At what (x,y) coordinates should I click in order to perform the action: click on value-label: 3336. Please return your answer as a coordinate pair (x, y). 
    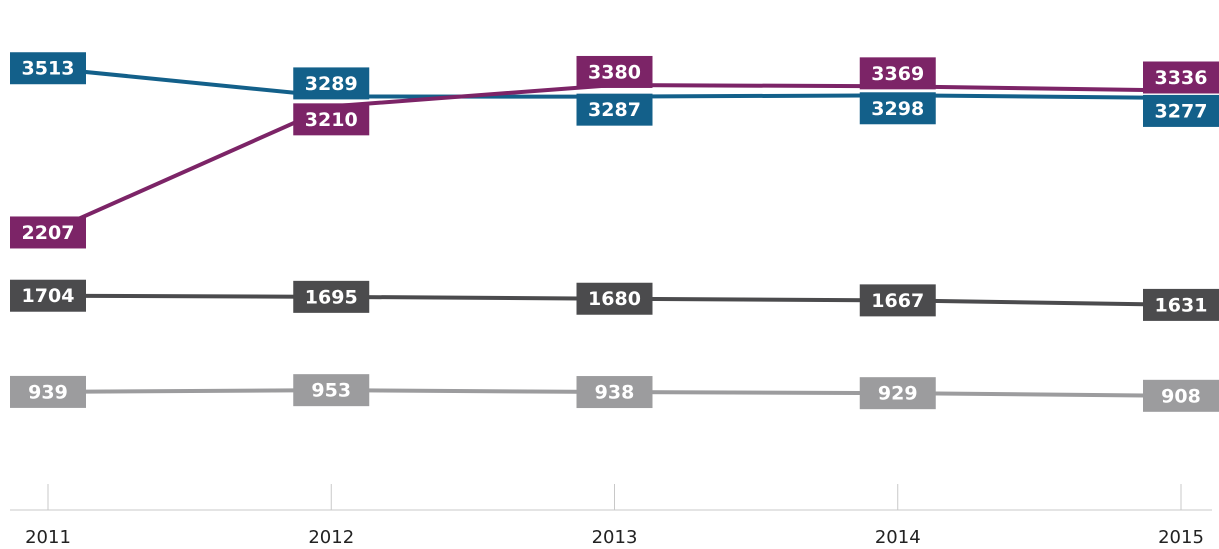
    Looking at the image, I should click on (1181, 78).